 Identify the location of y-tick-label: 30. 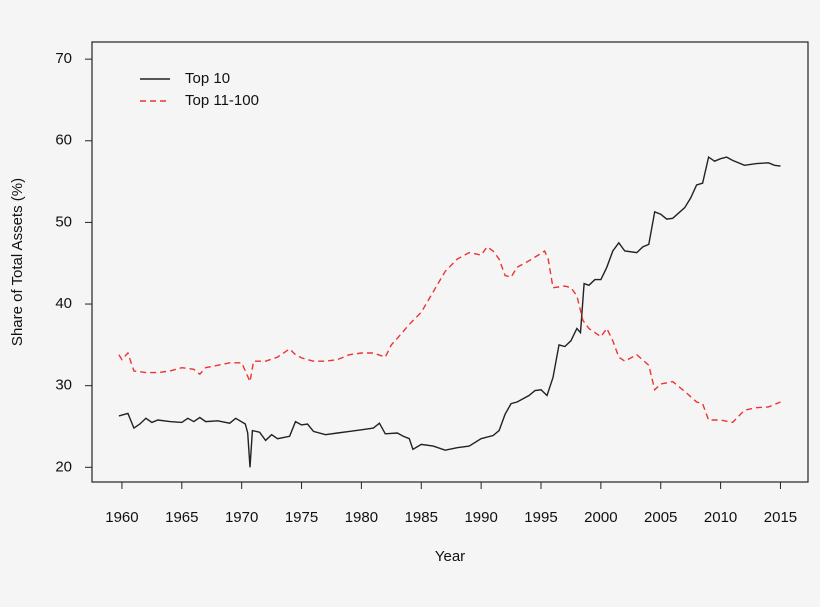
(63, 385).